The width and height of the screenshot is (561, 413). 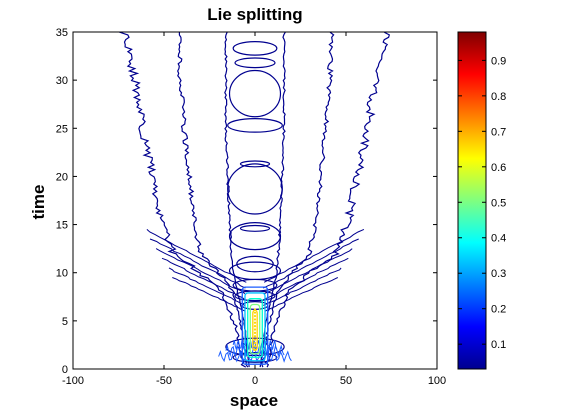 I want to click on colorbar-frame, so click(x=472, y=200).